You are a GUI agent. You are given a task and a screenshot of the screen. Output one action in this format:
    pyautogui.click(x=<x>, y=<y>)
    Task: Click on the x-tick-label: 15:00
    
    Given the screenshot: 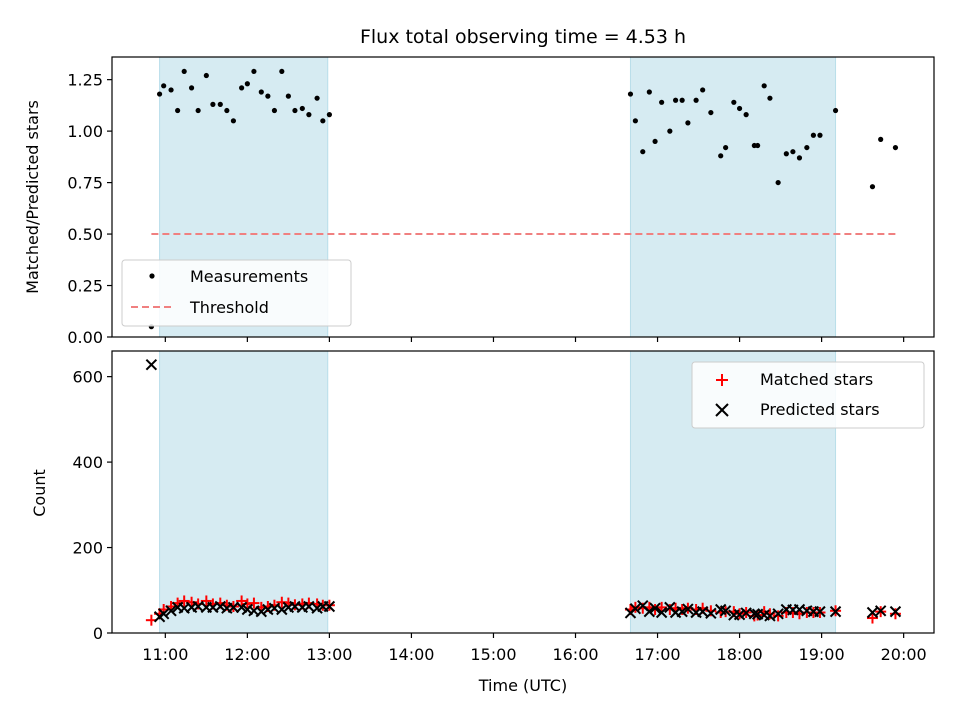 What is the action you would take?
    pyautogui.click(x=493, y=654)
    